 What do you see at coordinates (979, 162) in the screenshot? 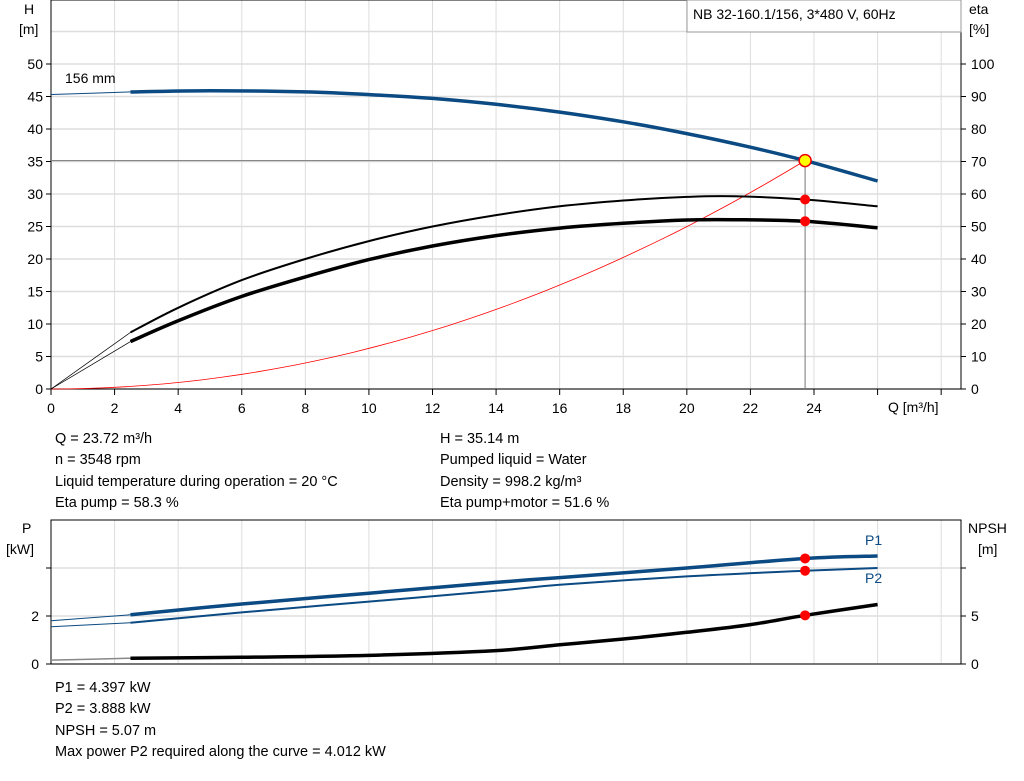
I see `y-right-tick-label: 70` at bounding box center [979, 162].